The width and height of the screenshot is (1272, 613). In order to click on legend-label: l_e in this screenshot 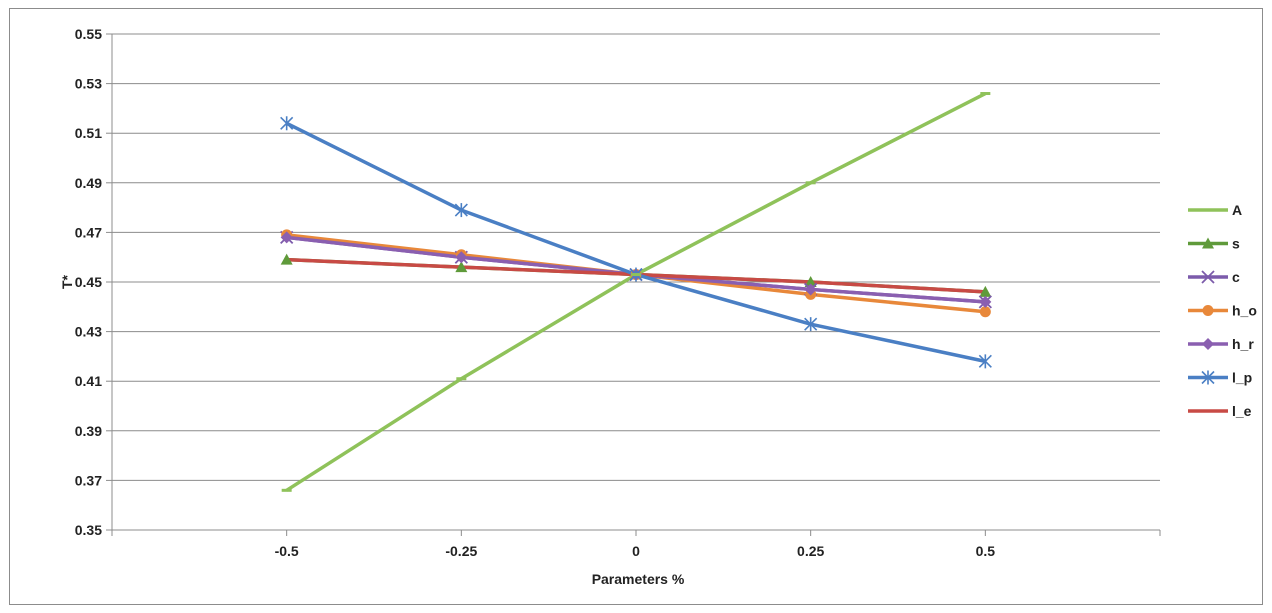, I will do `click(1242, 411)`.